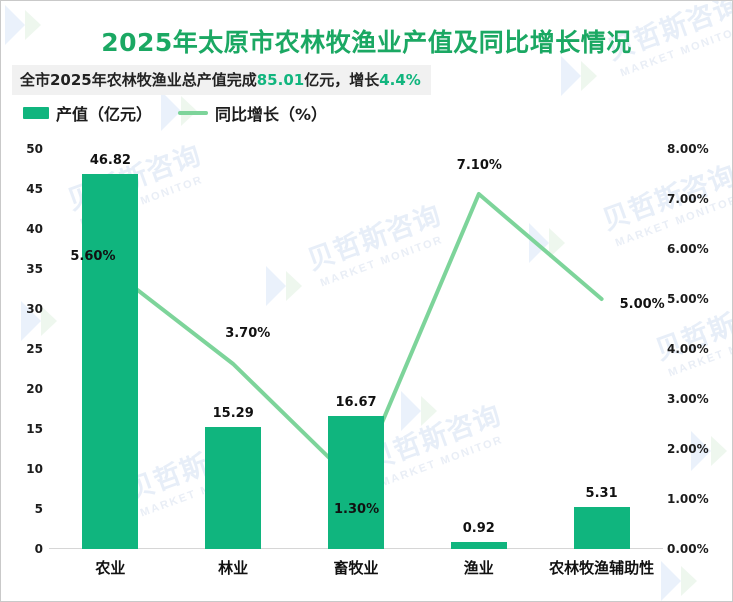 The height and width of the screenshot is (602, 733). Describe the element at coordinates (688, 499) in the screenshot. I see `y-axis-right-tick: 1.00%` at that location.